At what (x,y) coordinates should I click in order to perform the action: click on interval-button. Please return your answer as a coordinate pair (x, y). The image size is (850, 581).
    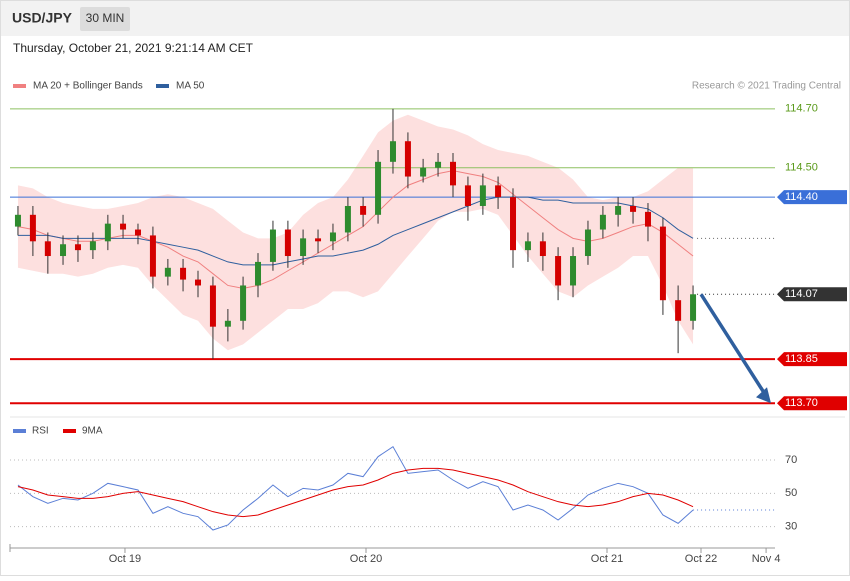
    Looking at the image, I should click on (105, 19).